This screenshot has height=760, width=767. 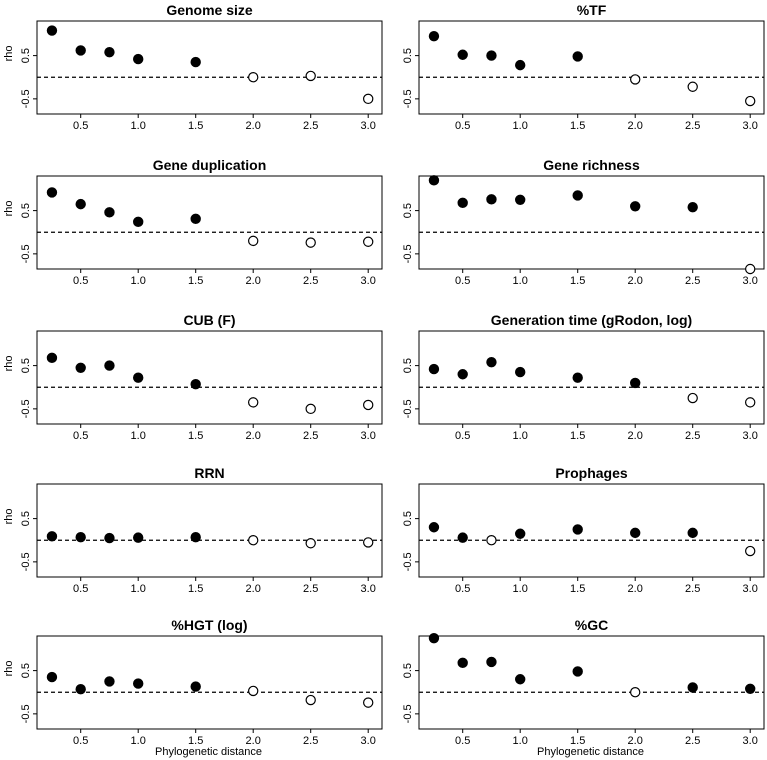 What do you see at coordinates (408, 365) in the screenshot?
I see `panel-6-y-tick-label: 0.5` at bounding box center [408, 365].